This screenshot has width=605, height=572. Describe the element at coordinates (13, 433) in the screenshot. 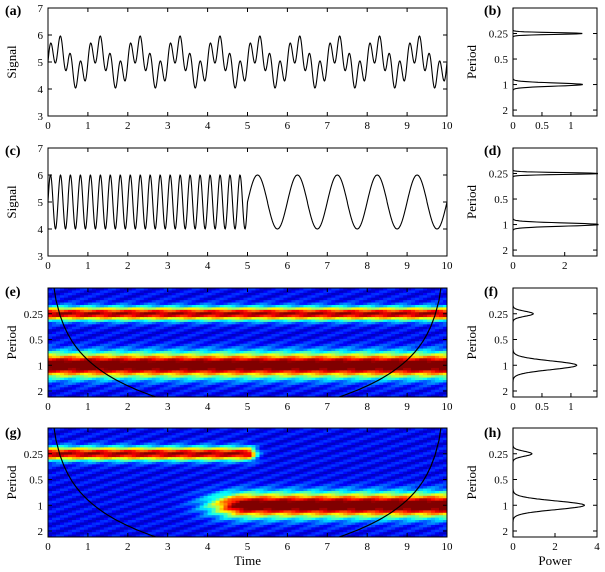

I see `panel-label: (g)` at that location.